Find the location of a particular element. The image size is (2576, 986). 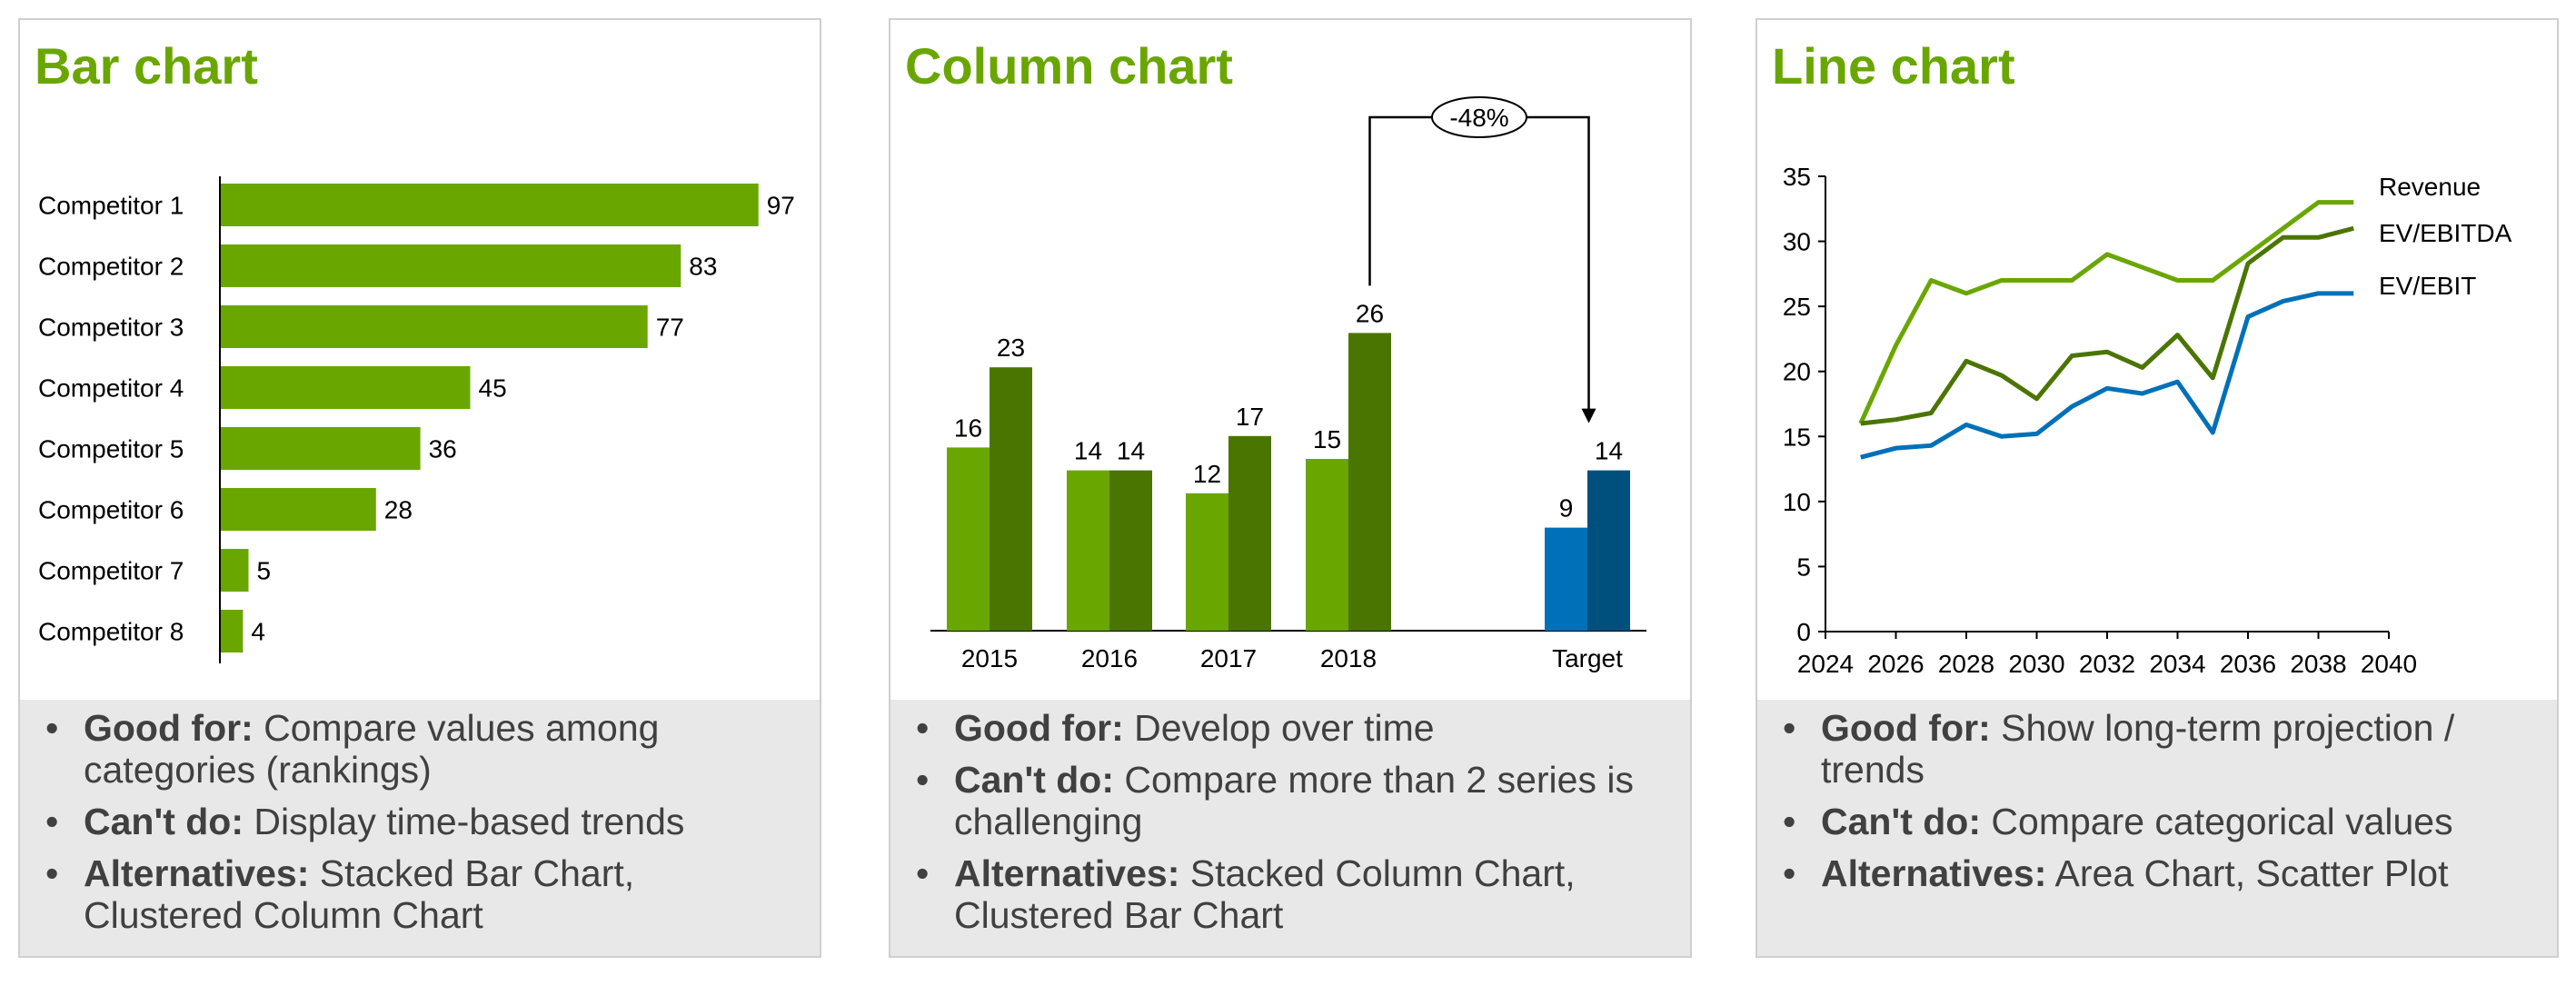

category-label: Competitor 1 is located at coordinates (111, 206).